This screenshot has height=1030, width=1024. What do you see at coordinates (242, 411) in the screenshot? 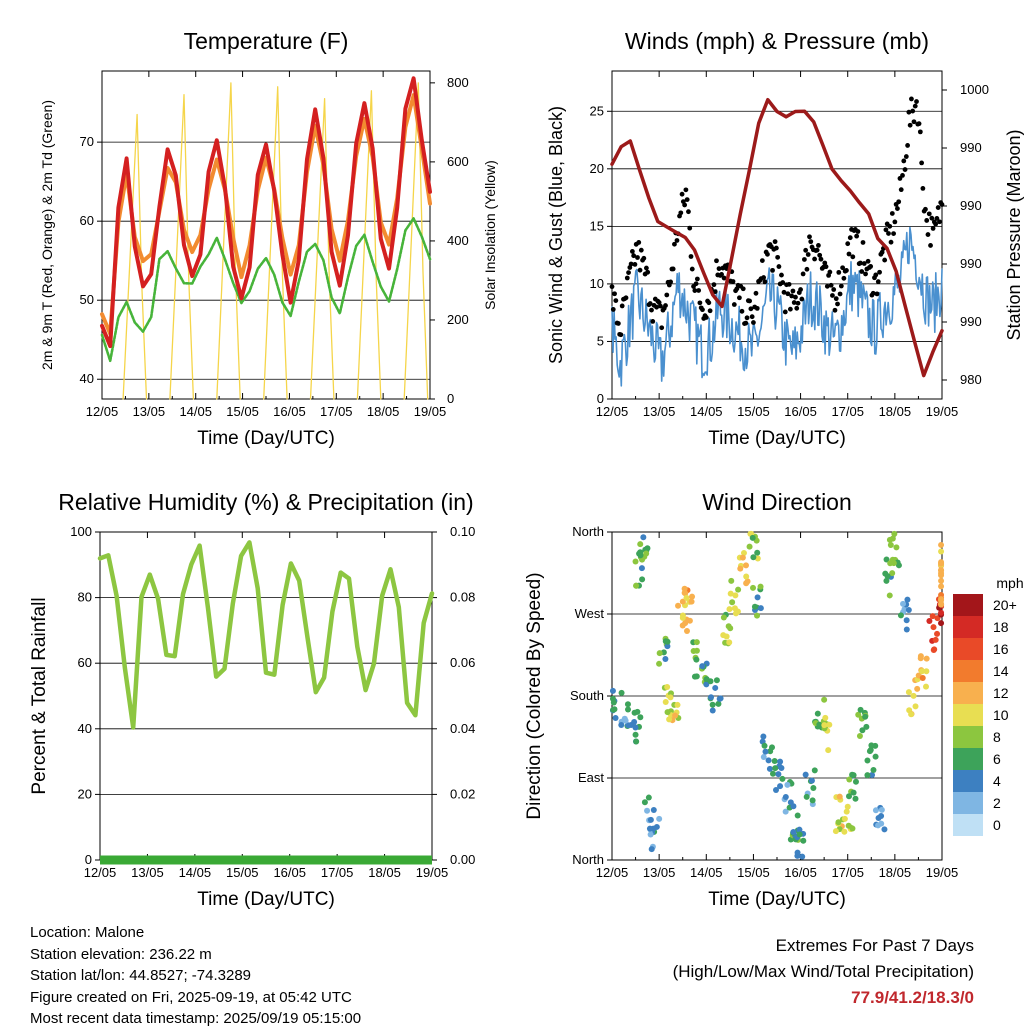
I see `x-tick-label: 15/05` at bounding box center [242, 411].